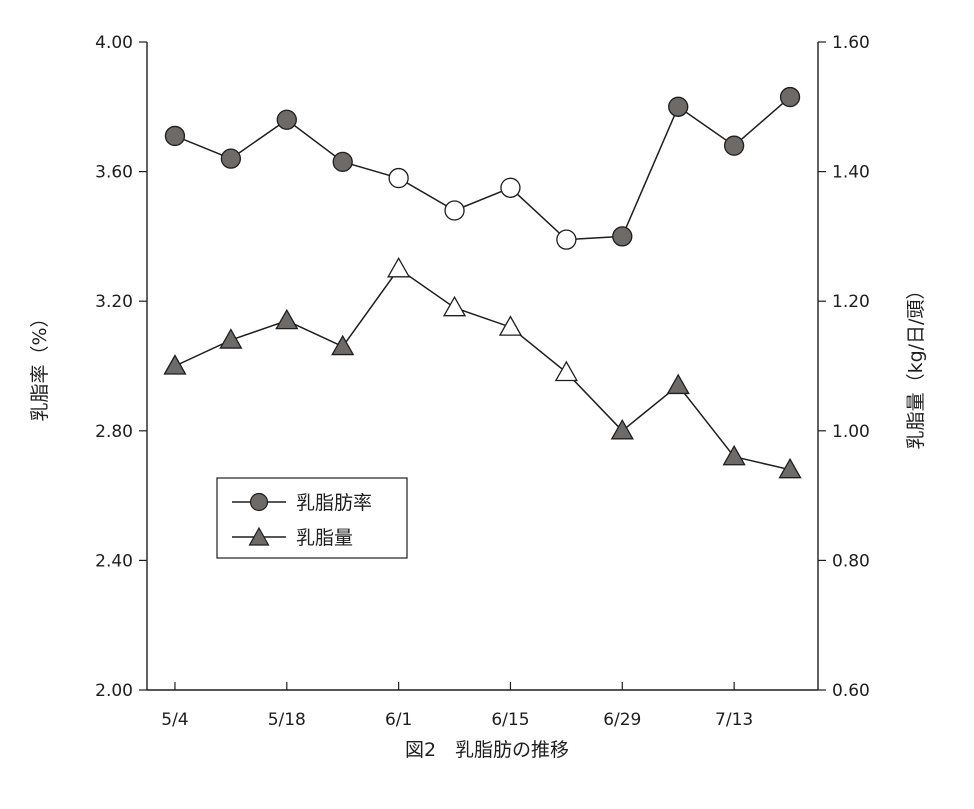  Describe the element at coordinates (287, 720) in the screenshot. I see `x-tick-label: 5/18` at that location.